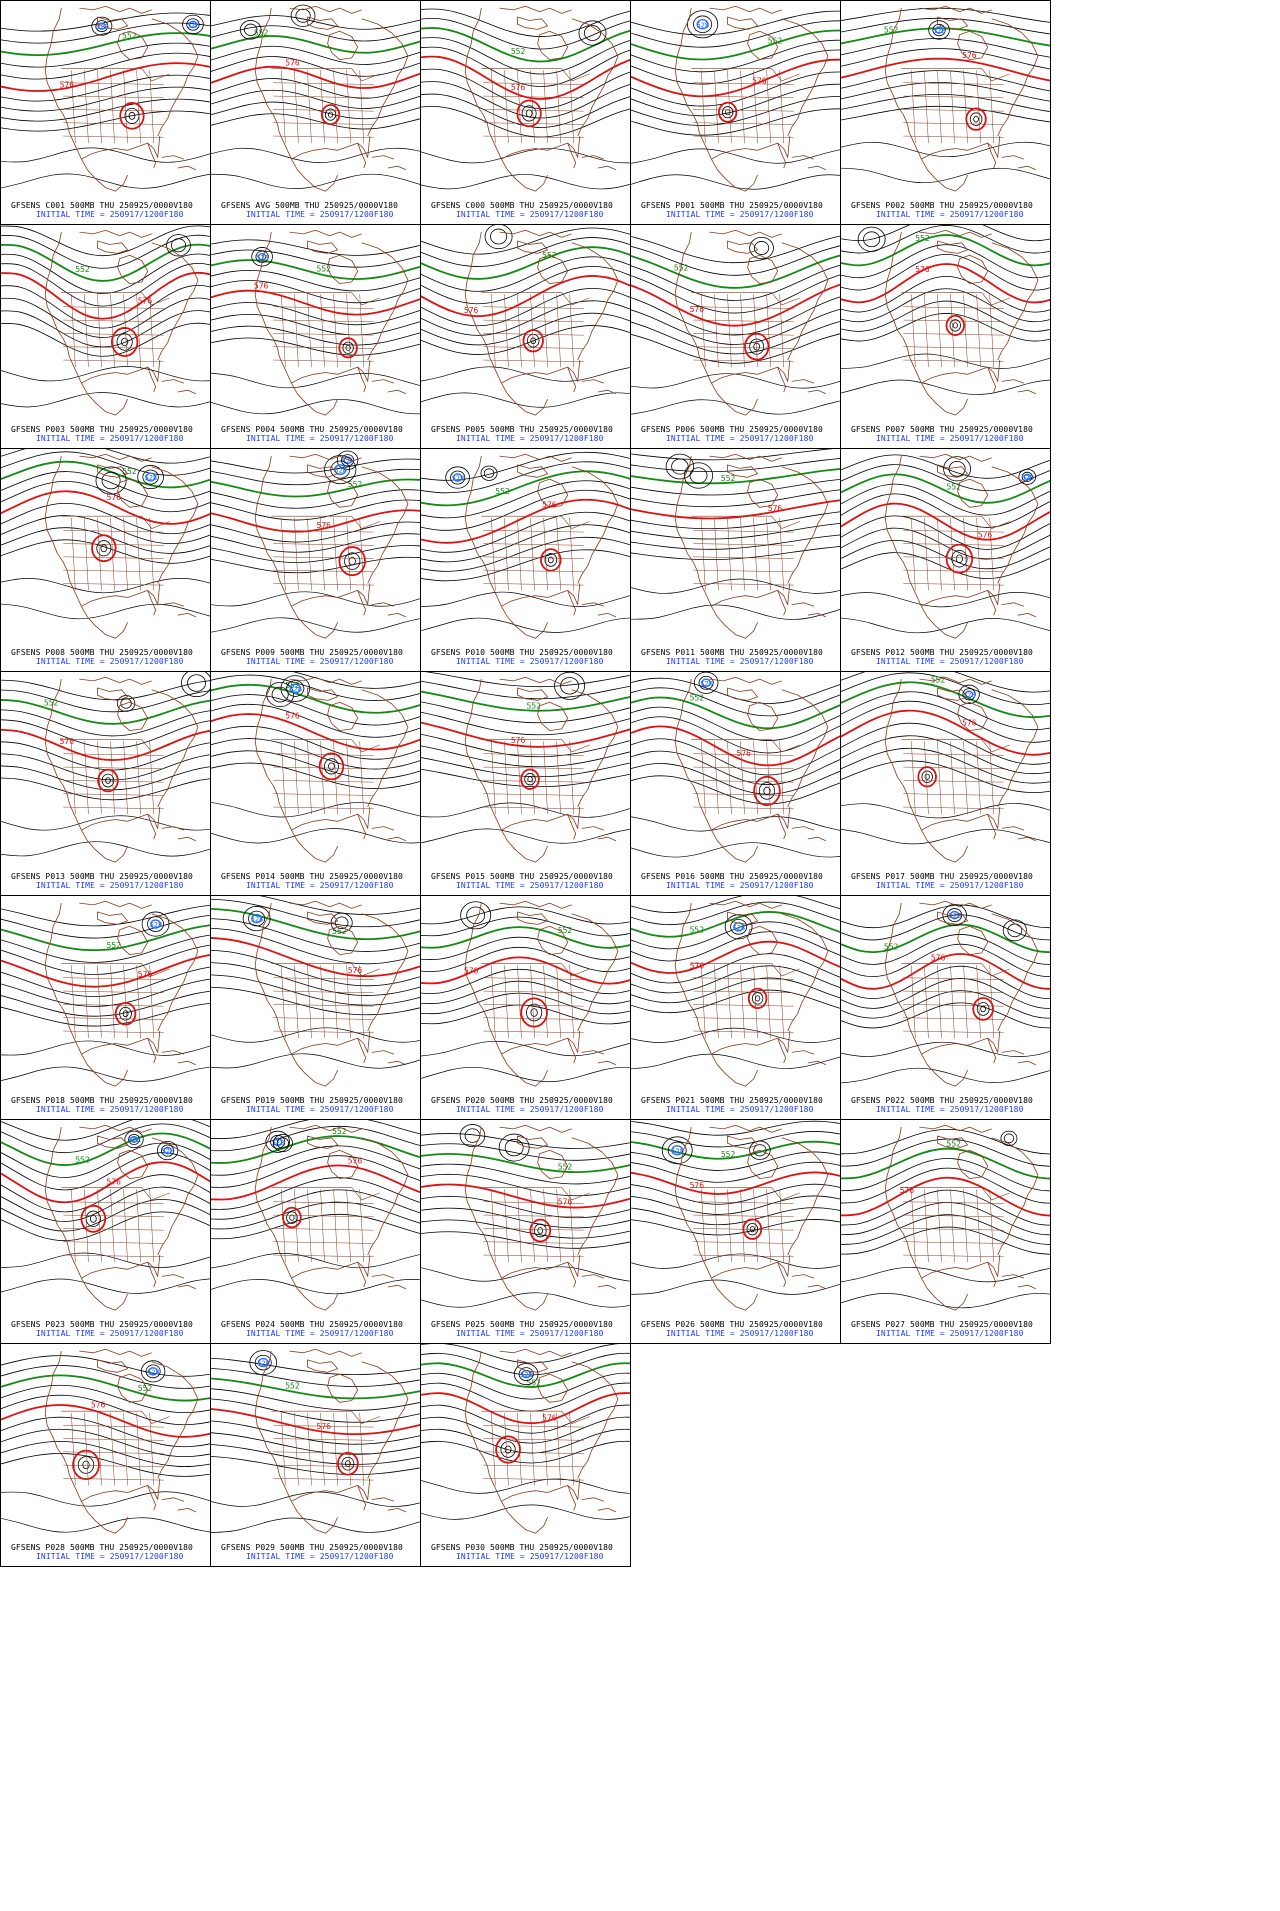  What do you see at coordinates (102, 876) in the screenshot?
I see `panel-caption-run: GFSENS P013 500MB THU 250925/0000V180` at bounding box center [102, 876].